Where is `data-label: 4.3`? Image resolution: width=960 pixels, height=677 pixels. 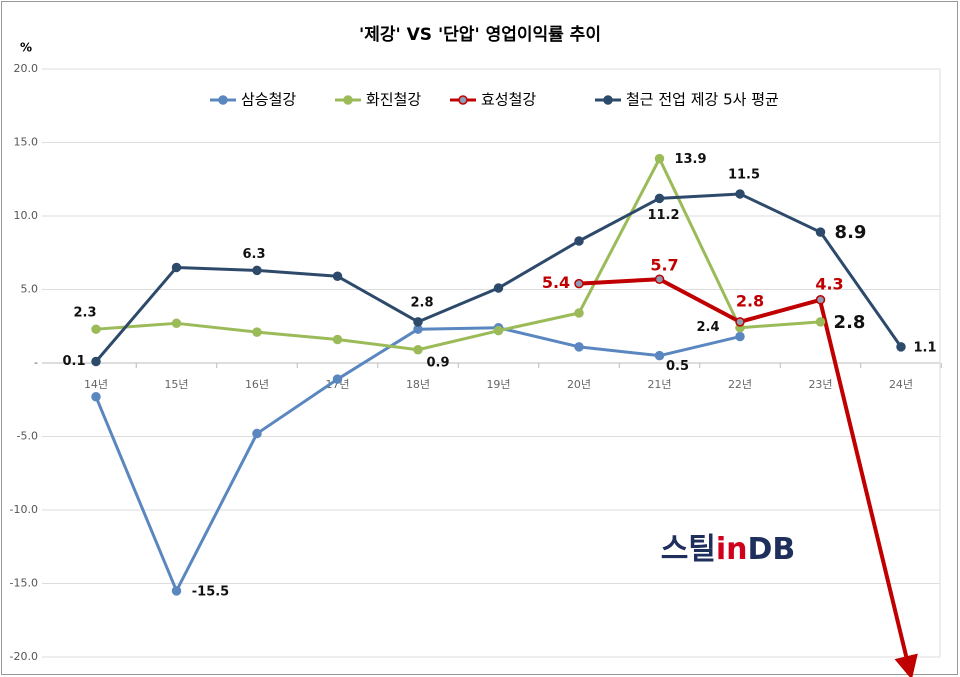 data-label: 4.3 is located at coordinates (829, 283).